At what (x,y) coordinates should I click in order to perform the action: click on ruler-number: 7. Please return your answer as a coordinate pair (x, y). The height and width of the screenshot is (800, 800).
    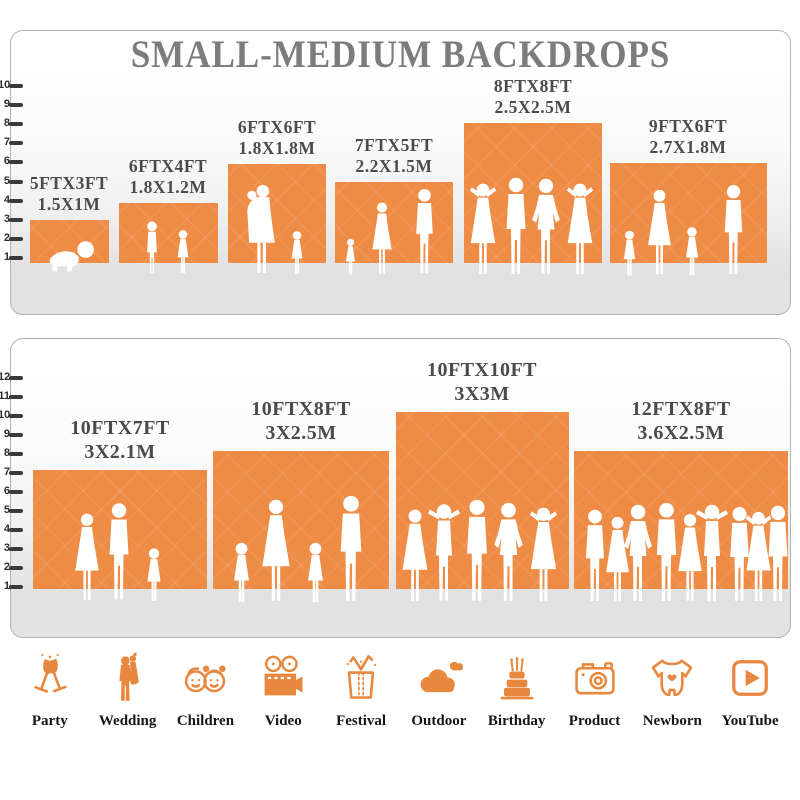
    Looking at the image, I should click on (6, 142).